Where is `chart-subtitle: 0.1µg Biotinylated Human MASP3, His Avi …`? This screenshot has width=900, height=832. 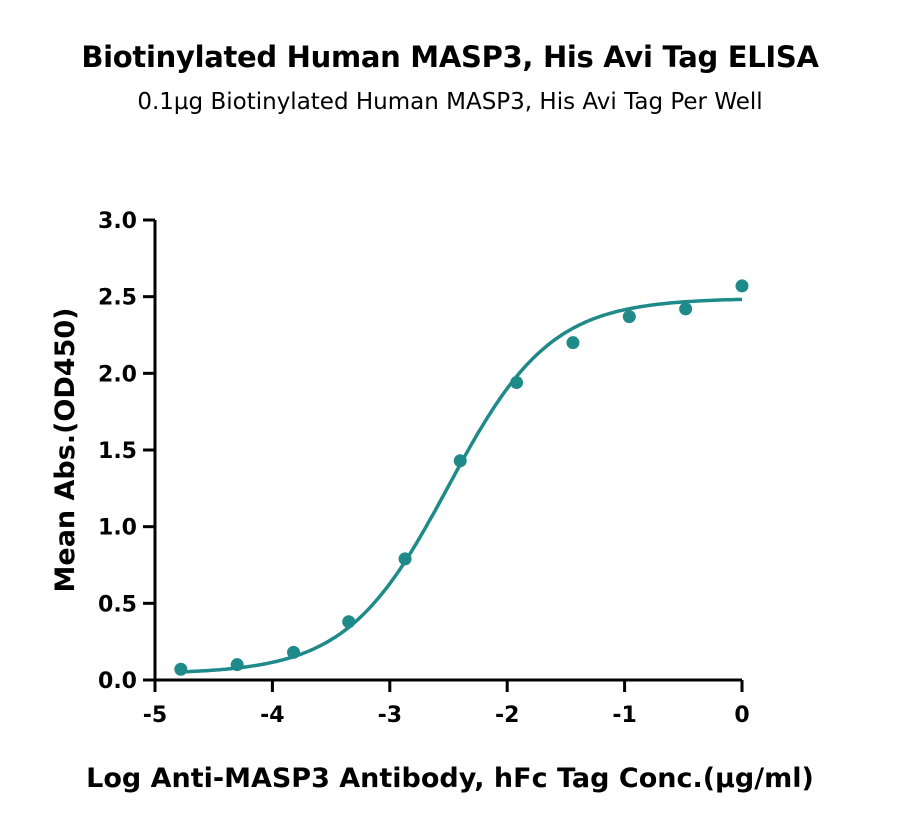 chart-subtitle: 0.1µg Biotinylated Human MASP3, His Avi … is located at coordinates (450, 102).